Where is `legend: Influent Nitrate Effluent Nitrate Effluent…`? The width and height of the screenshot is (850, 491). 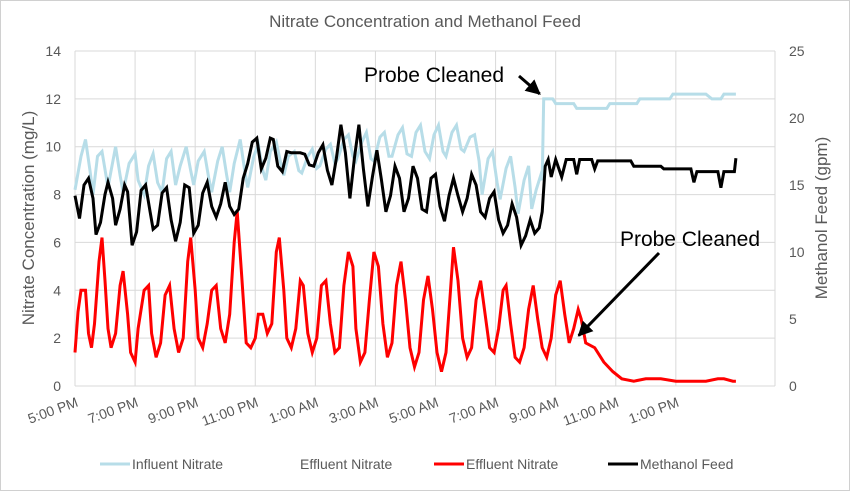
legend: Influent Nitrate Effluent Nitrate Effluent… is located at coordinates (416, 464).